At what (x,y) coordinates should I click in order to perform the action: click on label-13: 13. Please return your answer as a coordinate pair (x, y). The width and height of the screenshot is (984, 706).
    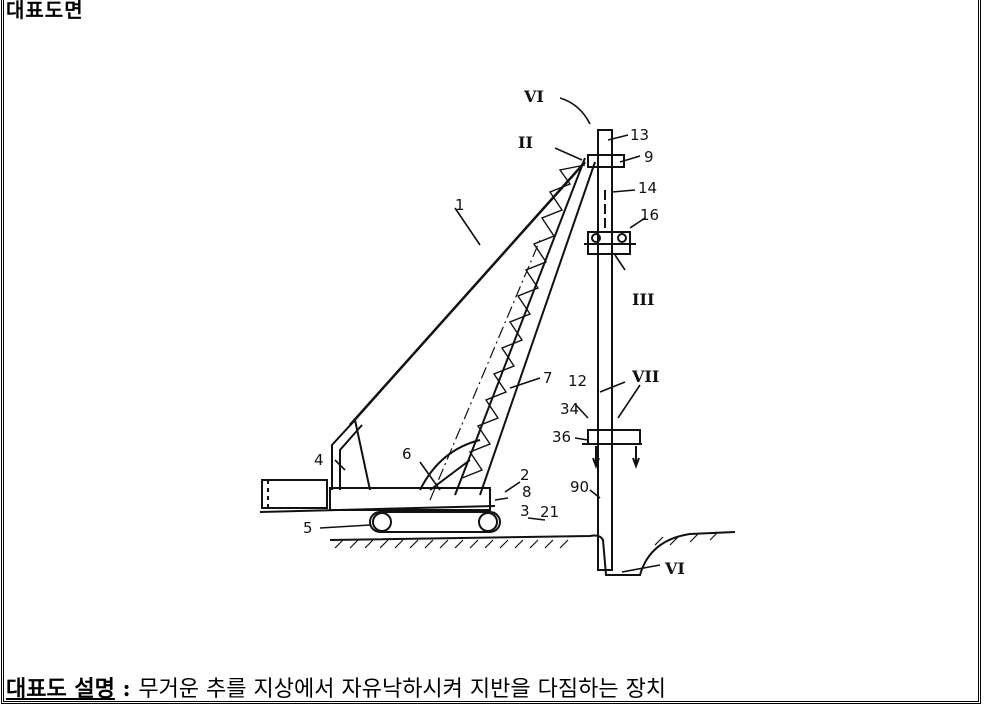
    Looking at the image, I should click on (639, 135).